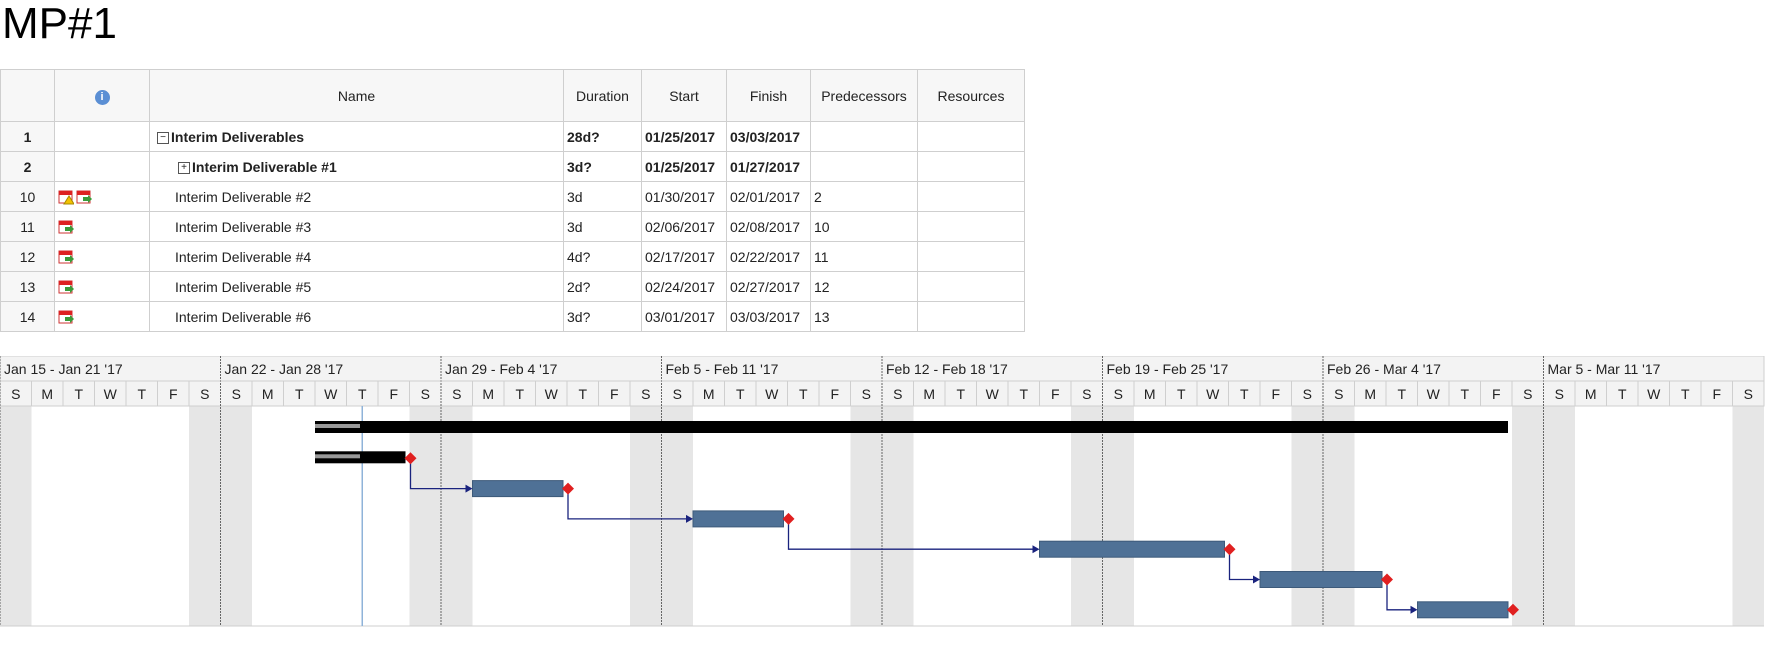 Image resolution: width=1783 pixels, height=669 pixels. Describe the element at coordinates (27, 226) in the screenshot. I see `row-number: 11` at that location.